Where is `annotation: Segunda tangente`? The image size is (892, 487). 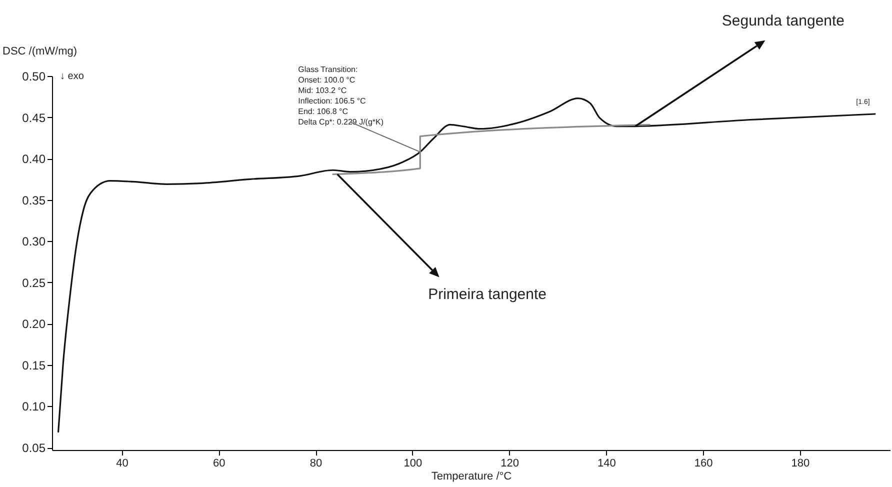
annotation: Segunda tangente is located at coordinates (783, 21).